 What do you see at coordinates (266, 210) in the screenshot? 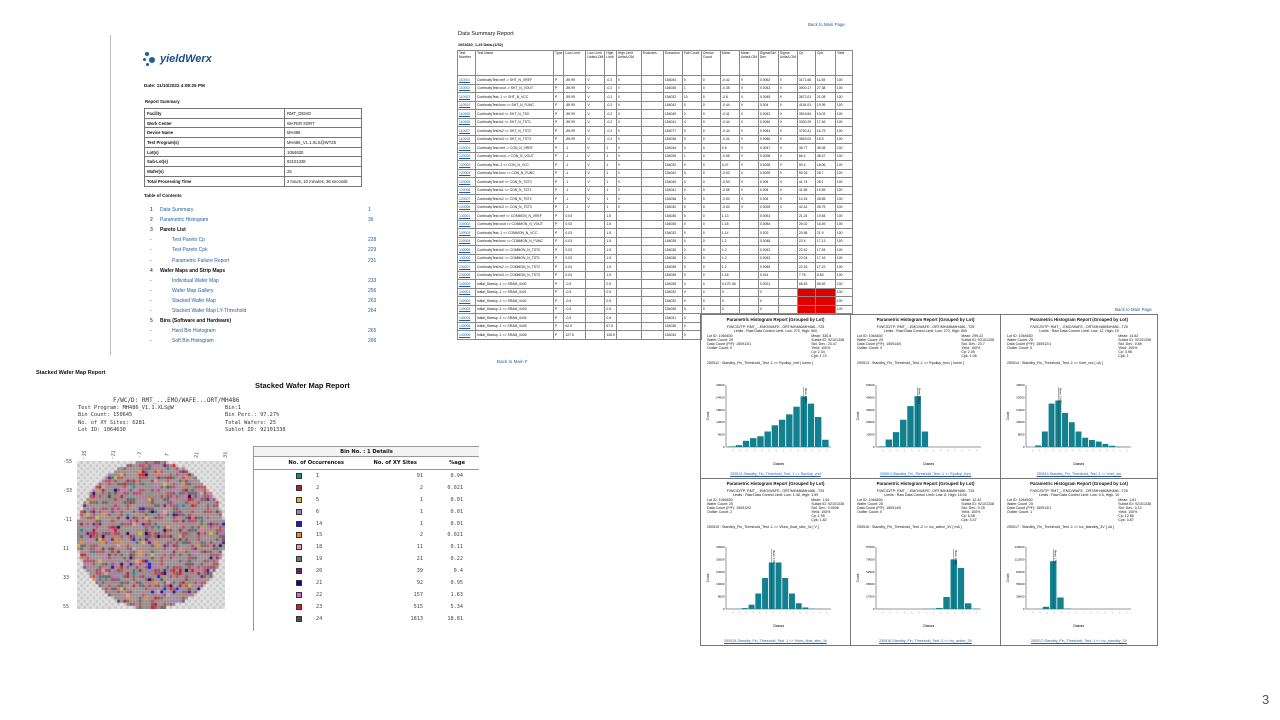
I see `toc-item: 1 Data Summary 1` at bounding box center [266, 210].